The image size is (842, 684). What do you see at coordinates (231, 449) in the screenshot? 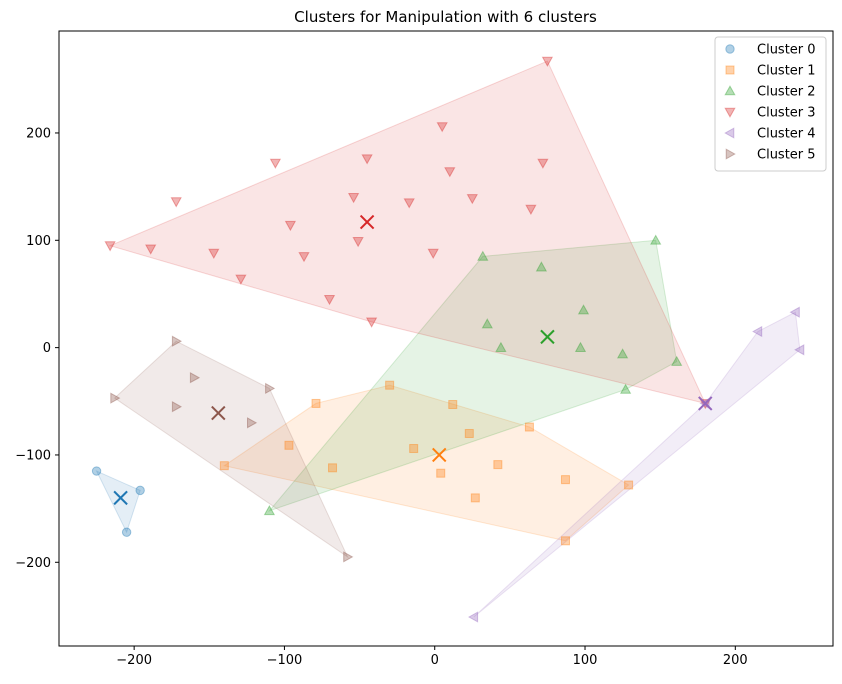
I see `cluster-5-hull` at bounding box center [231, 449].